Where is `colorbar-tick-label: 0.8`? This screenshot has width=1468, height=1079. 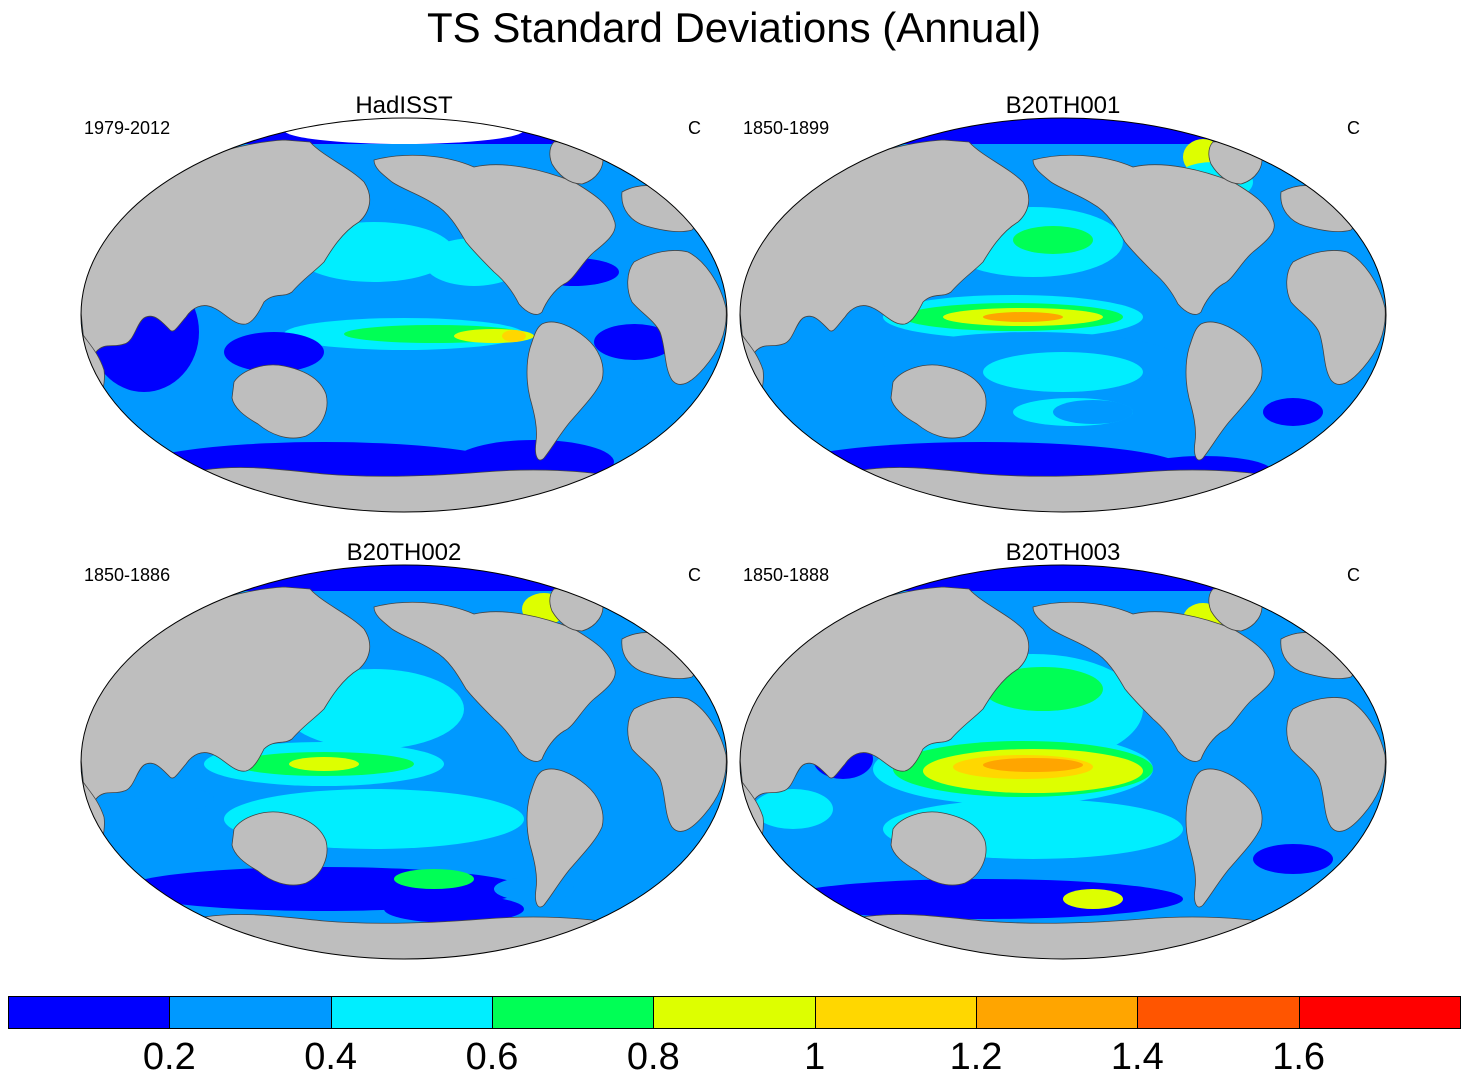 colorbar-tick-label: 0.8 is located at coordinates (653, 1057).